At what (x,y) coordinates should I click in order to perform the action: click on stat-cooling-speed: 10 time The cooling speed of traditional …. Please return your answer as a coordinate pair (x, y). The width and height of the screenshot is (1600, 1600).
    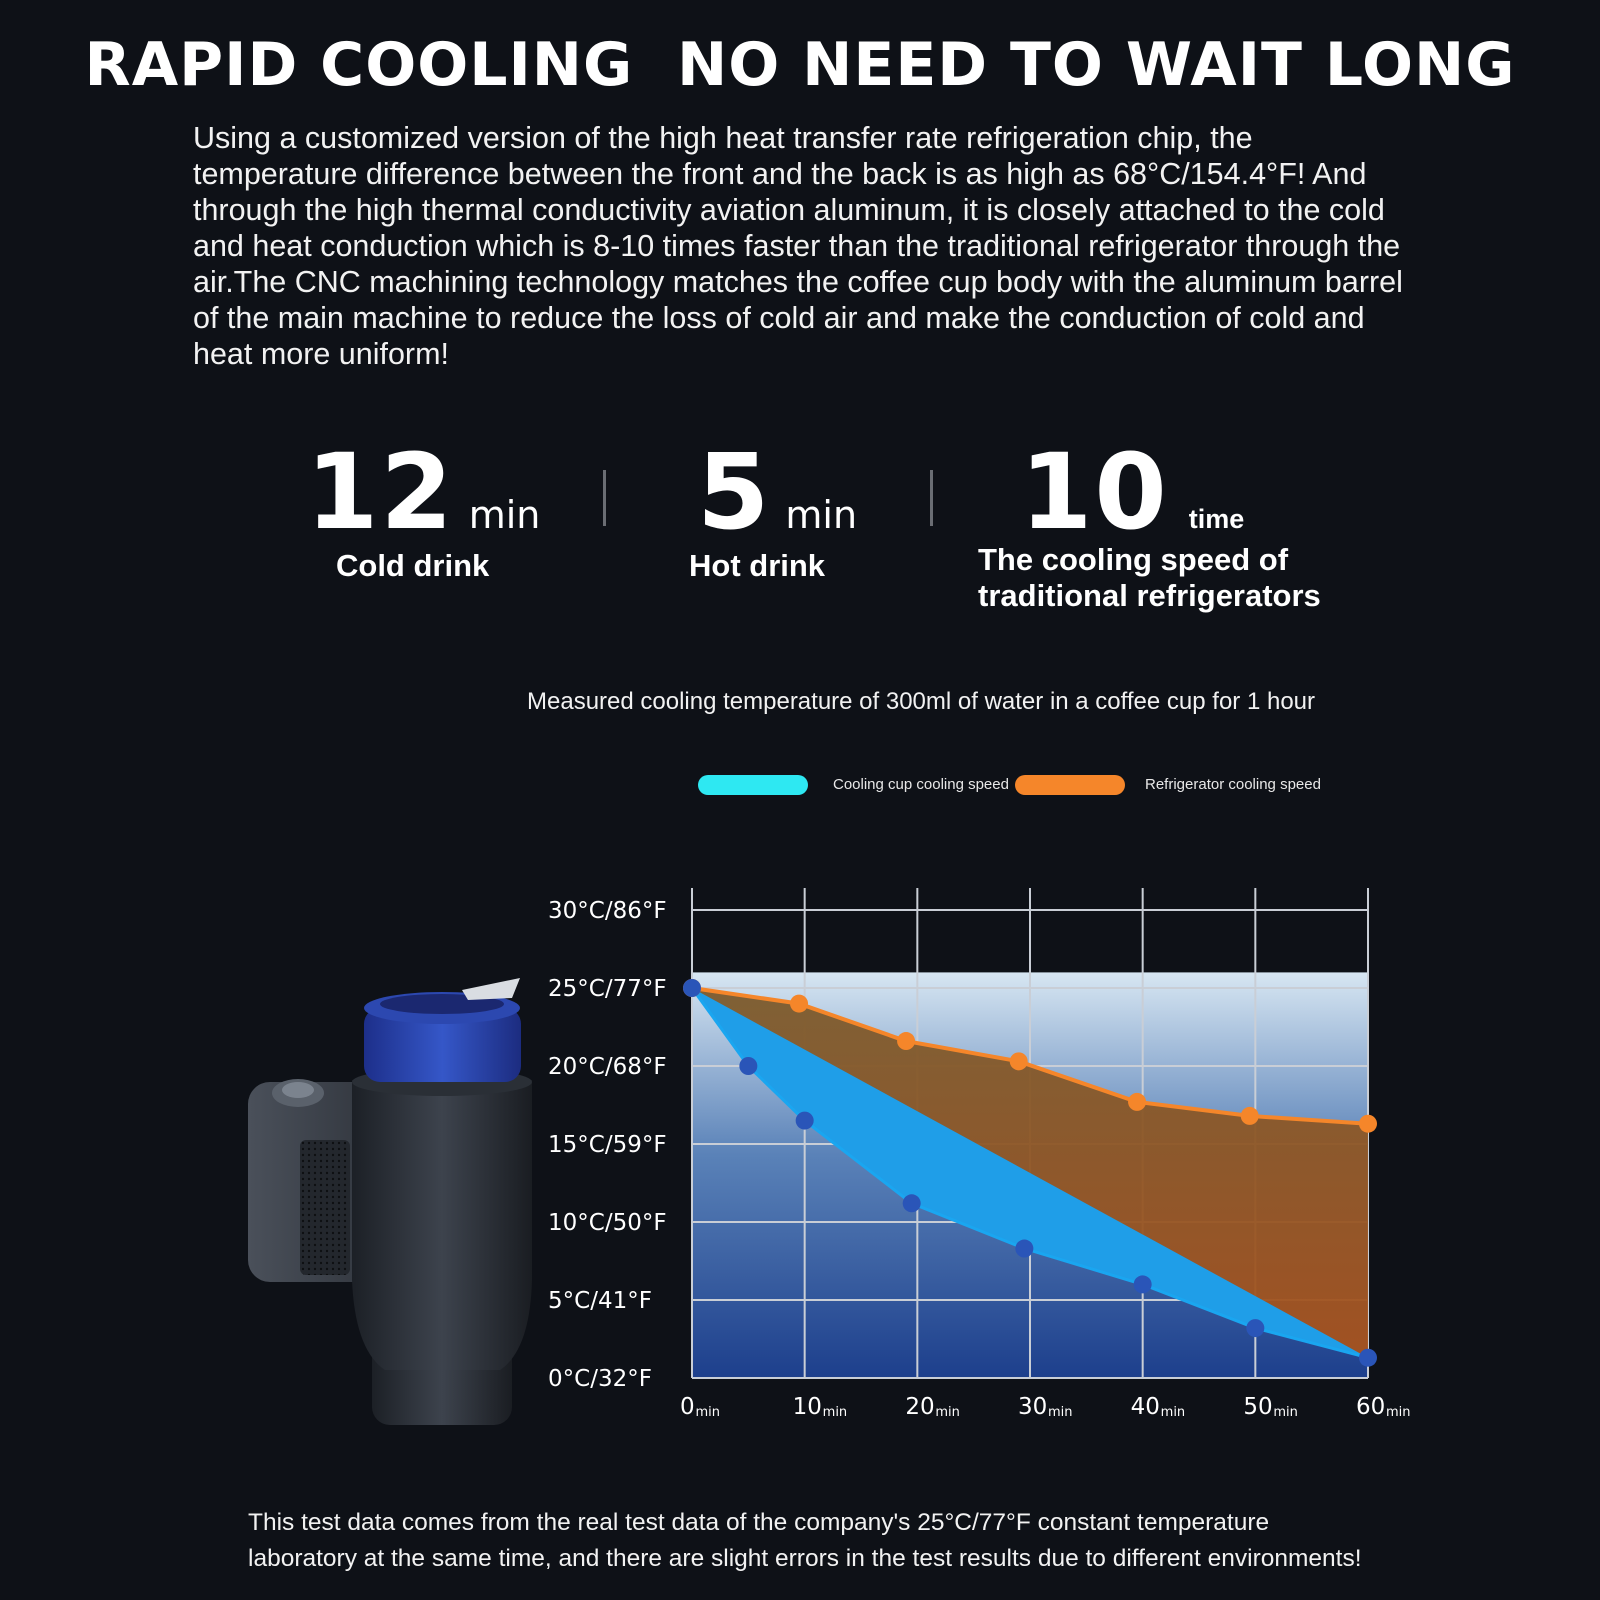
    Looking at the image, I should click on (1209, 522).